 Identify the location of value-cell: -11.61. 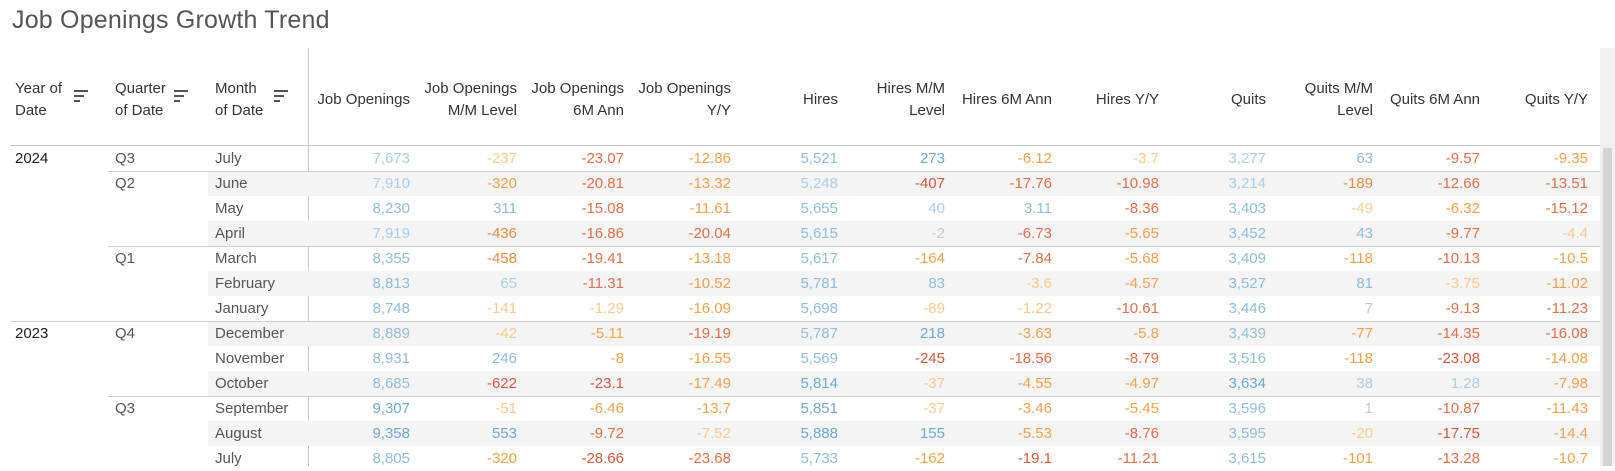
(710, 208).